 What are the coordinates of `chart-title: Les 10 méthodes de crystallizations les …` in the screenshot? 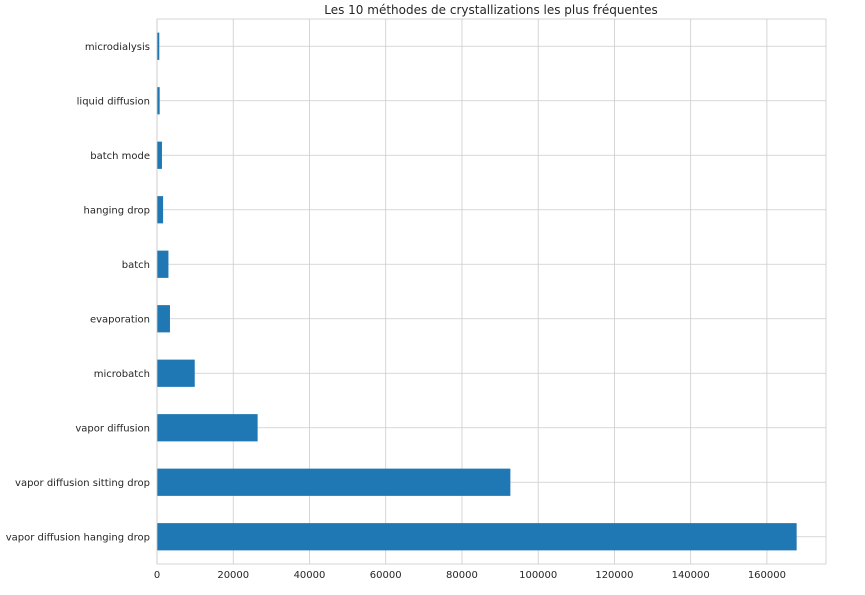 It's located at (491, 10).